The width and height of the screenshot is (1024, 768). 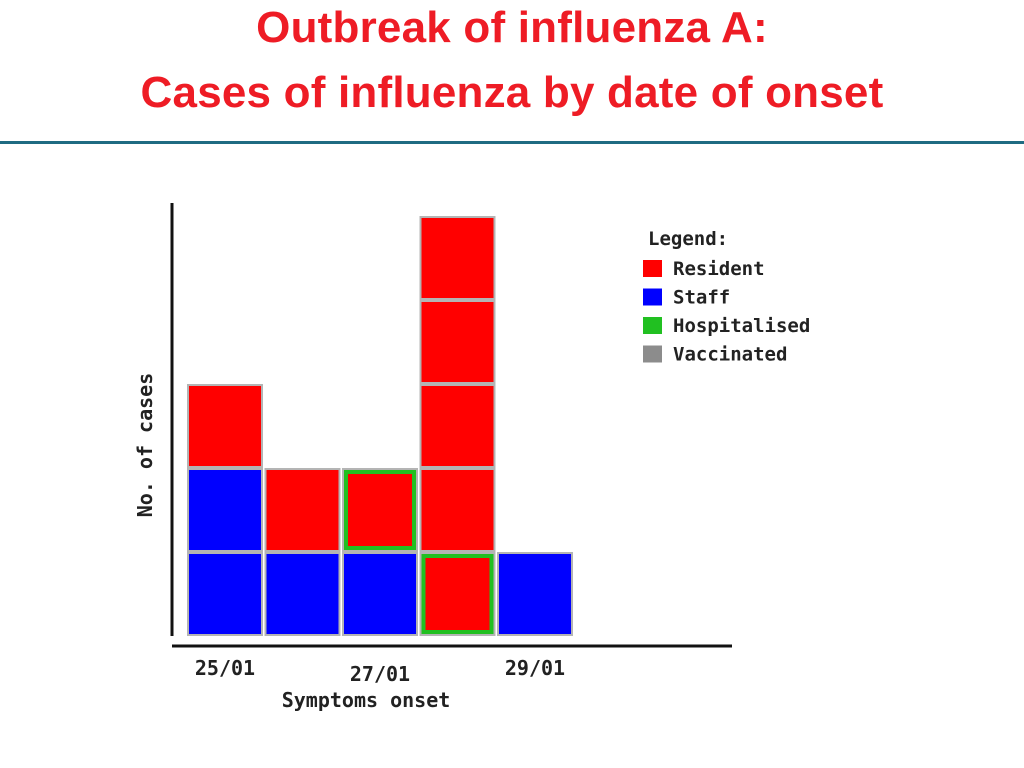 What do you see at coordinates (225, 668) in the screenshot?
I see `x-tick-label: 25/01` at bounding box center [225, 668].